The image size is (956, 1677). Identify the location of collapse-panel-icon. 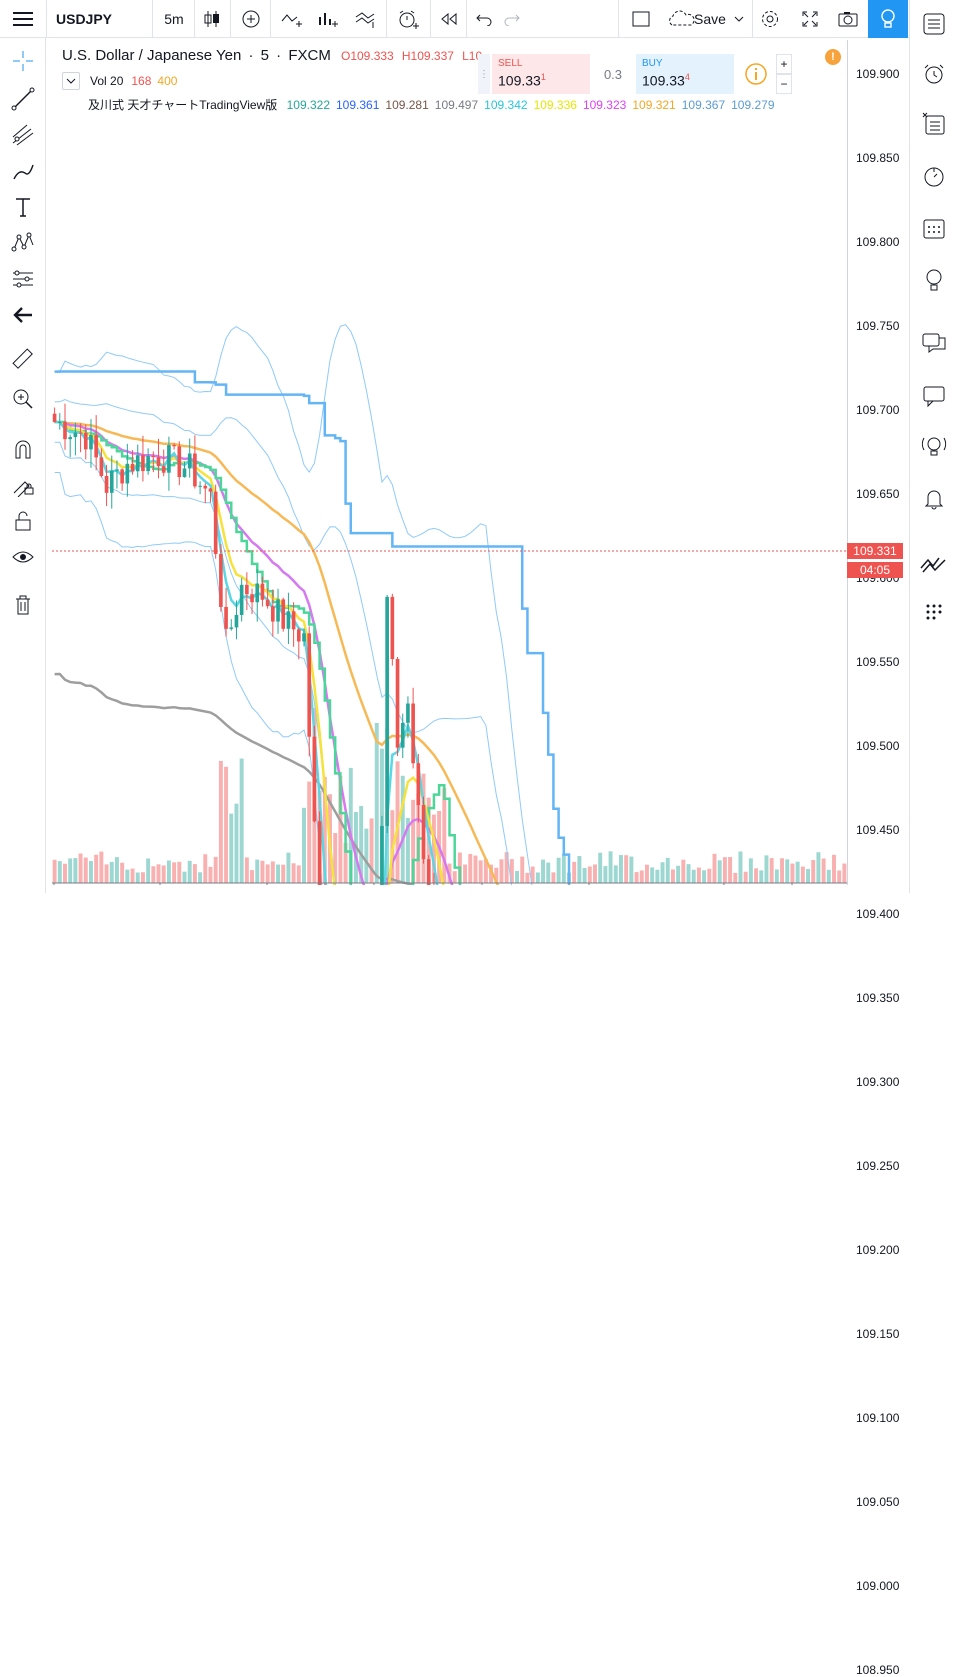
(934, 564).